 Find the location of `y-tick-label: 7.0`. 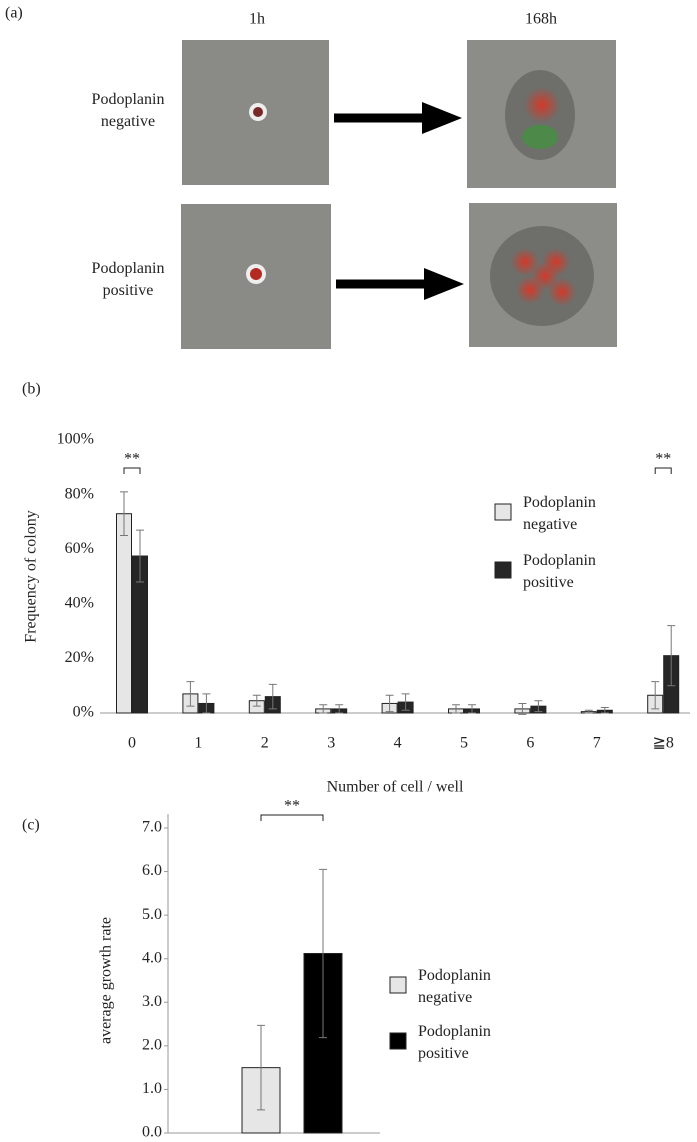

y-tick-label: 7.0 is located at coordinates (152, 827).